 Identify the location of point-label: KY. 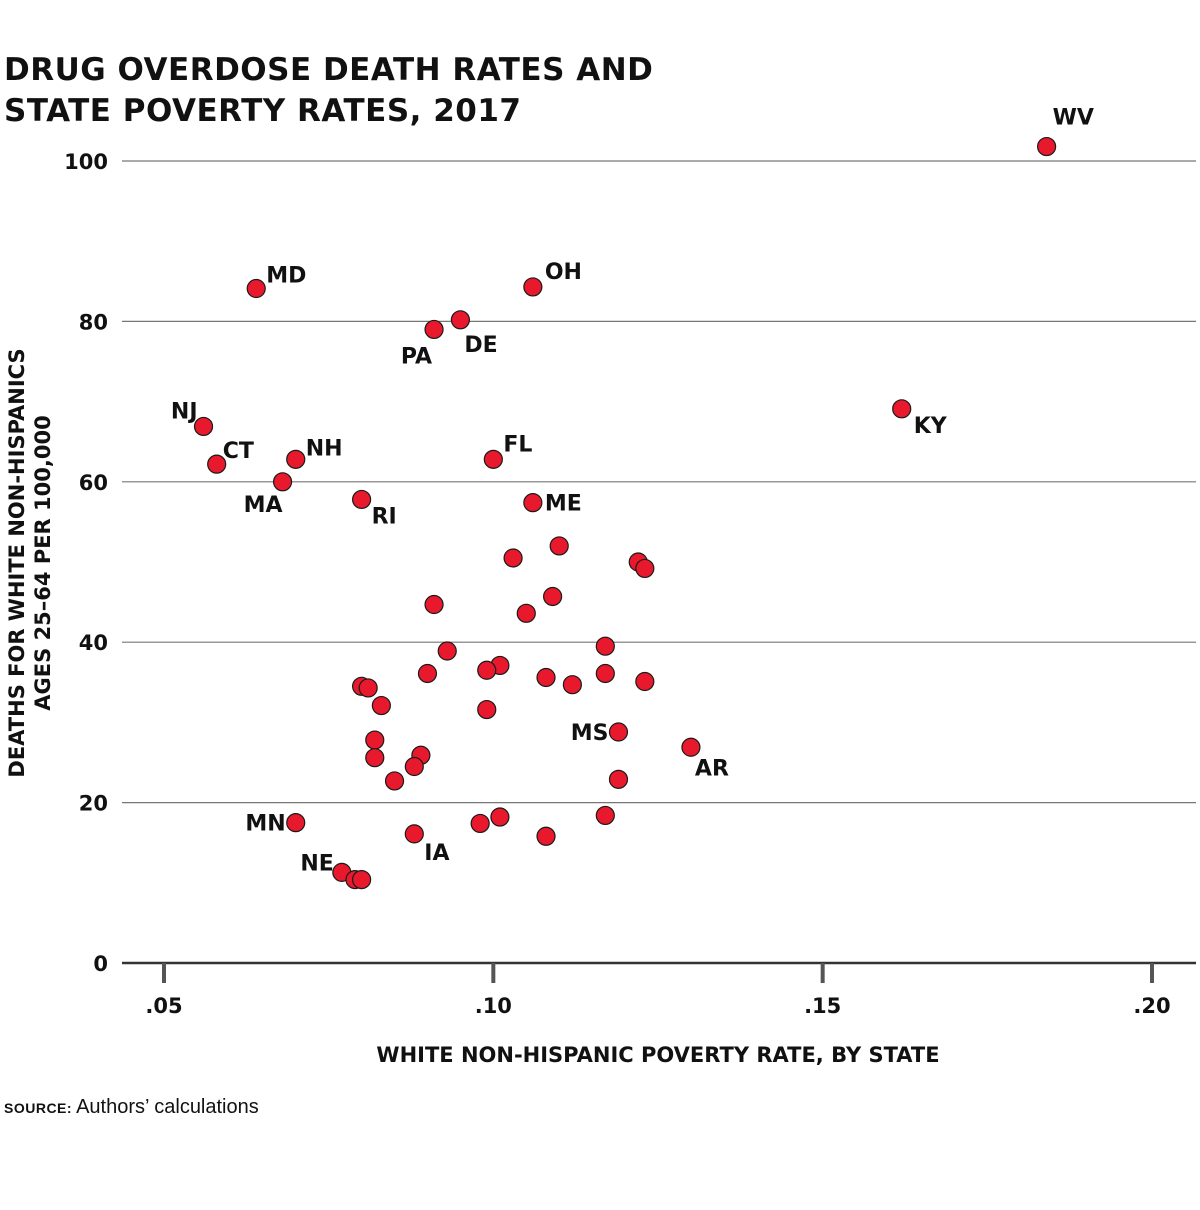
(931, 426).